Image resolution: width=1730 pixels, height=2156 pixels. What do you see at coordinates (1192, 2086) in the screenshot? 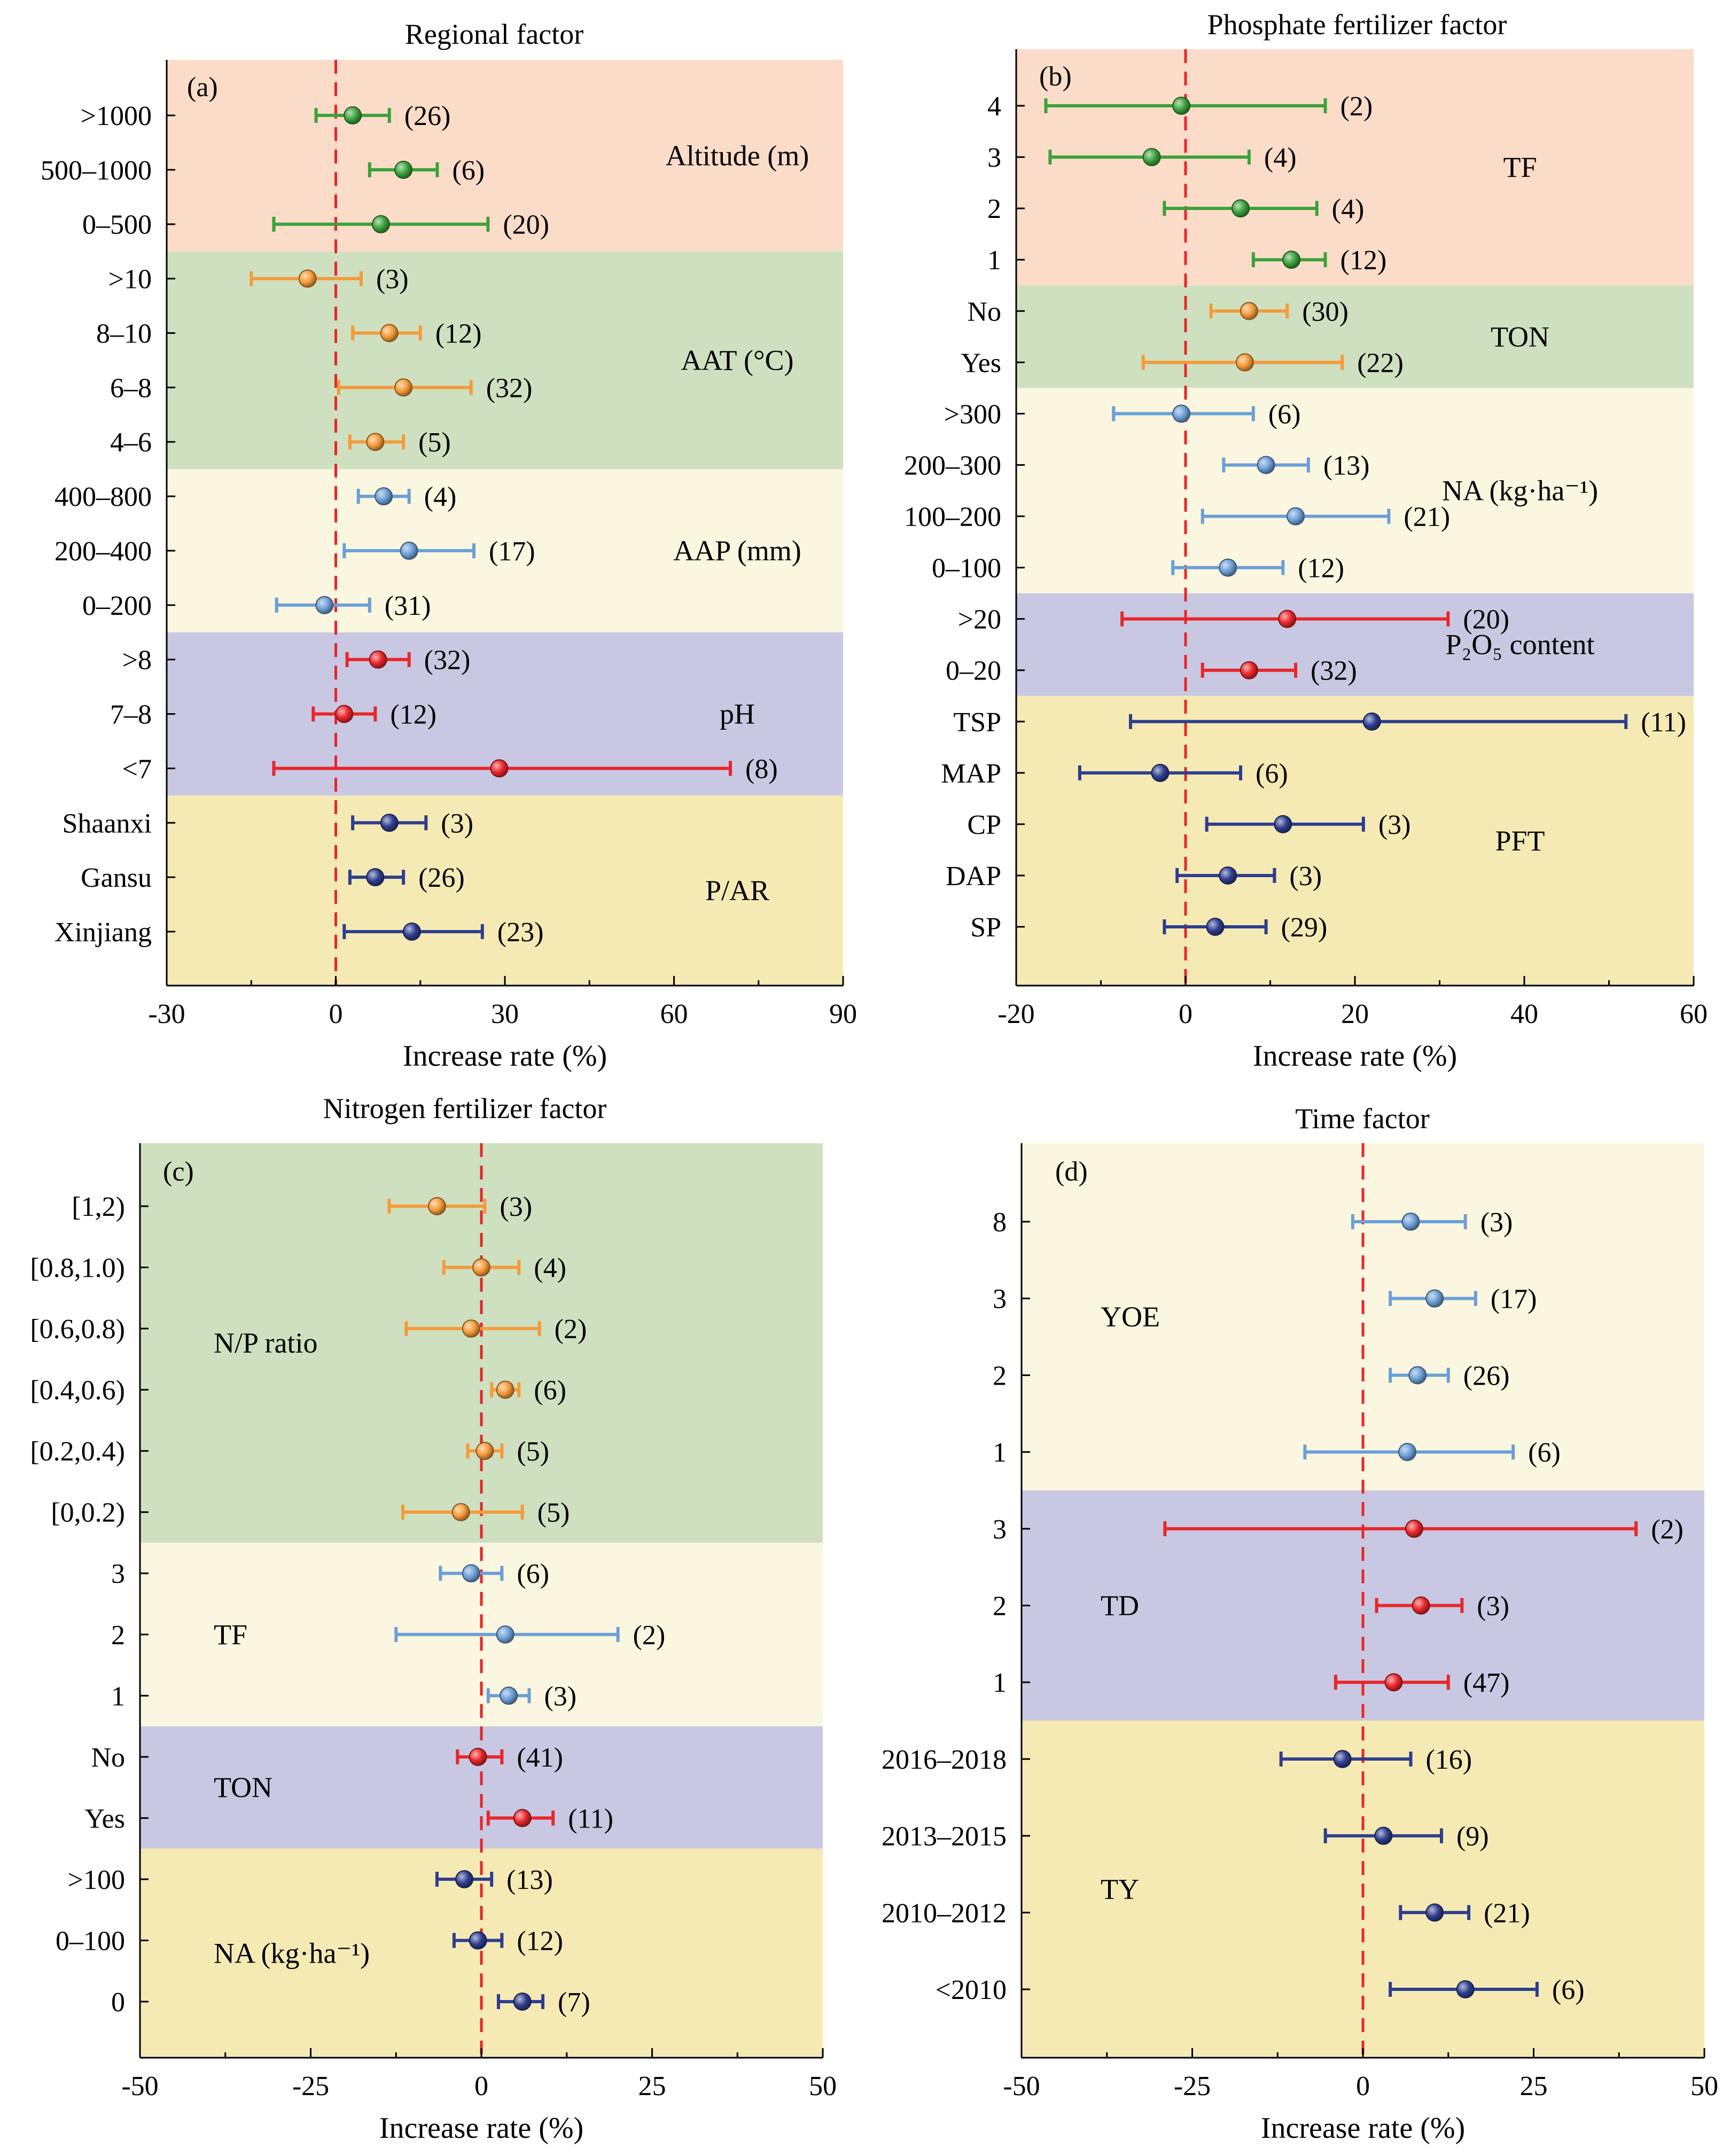
I see `x-tick-label: -25` at bounding box center [1192, 2086].